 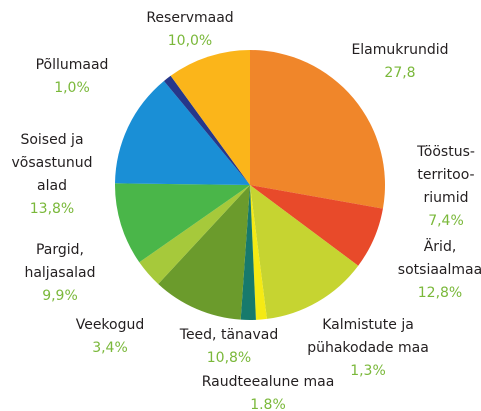 I want to click on slice-label: Soised ja, so click(x=51, y=140).